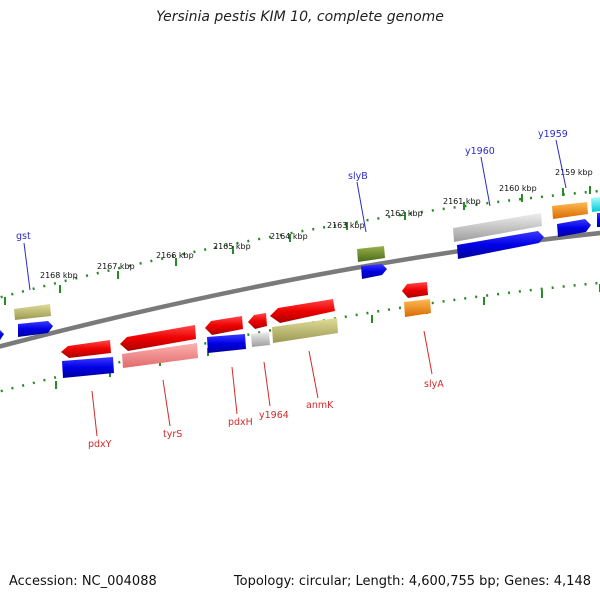 The image size is (600, 600). Describe the element at coordinates (232, 246) in the screenshot. I see `scale-label-2165: 2165 kbp` at that location.